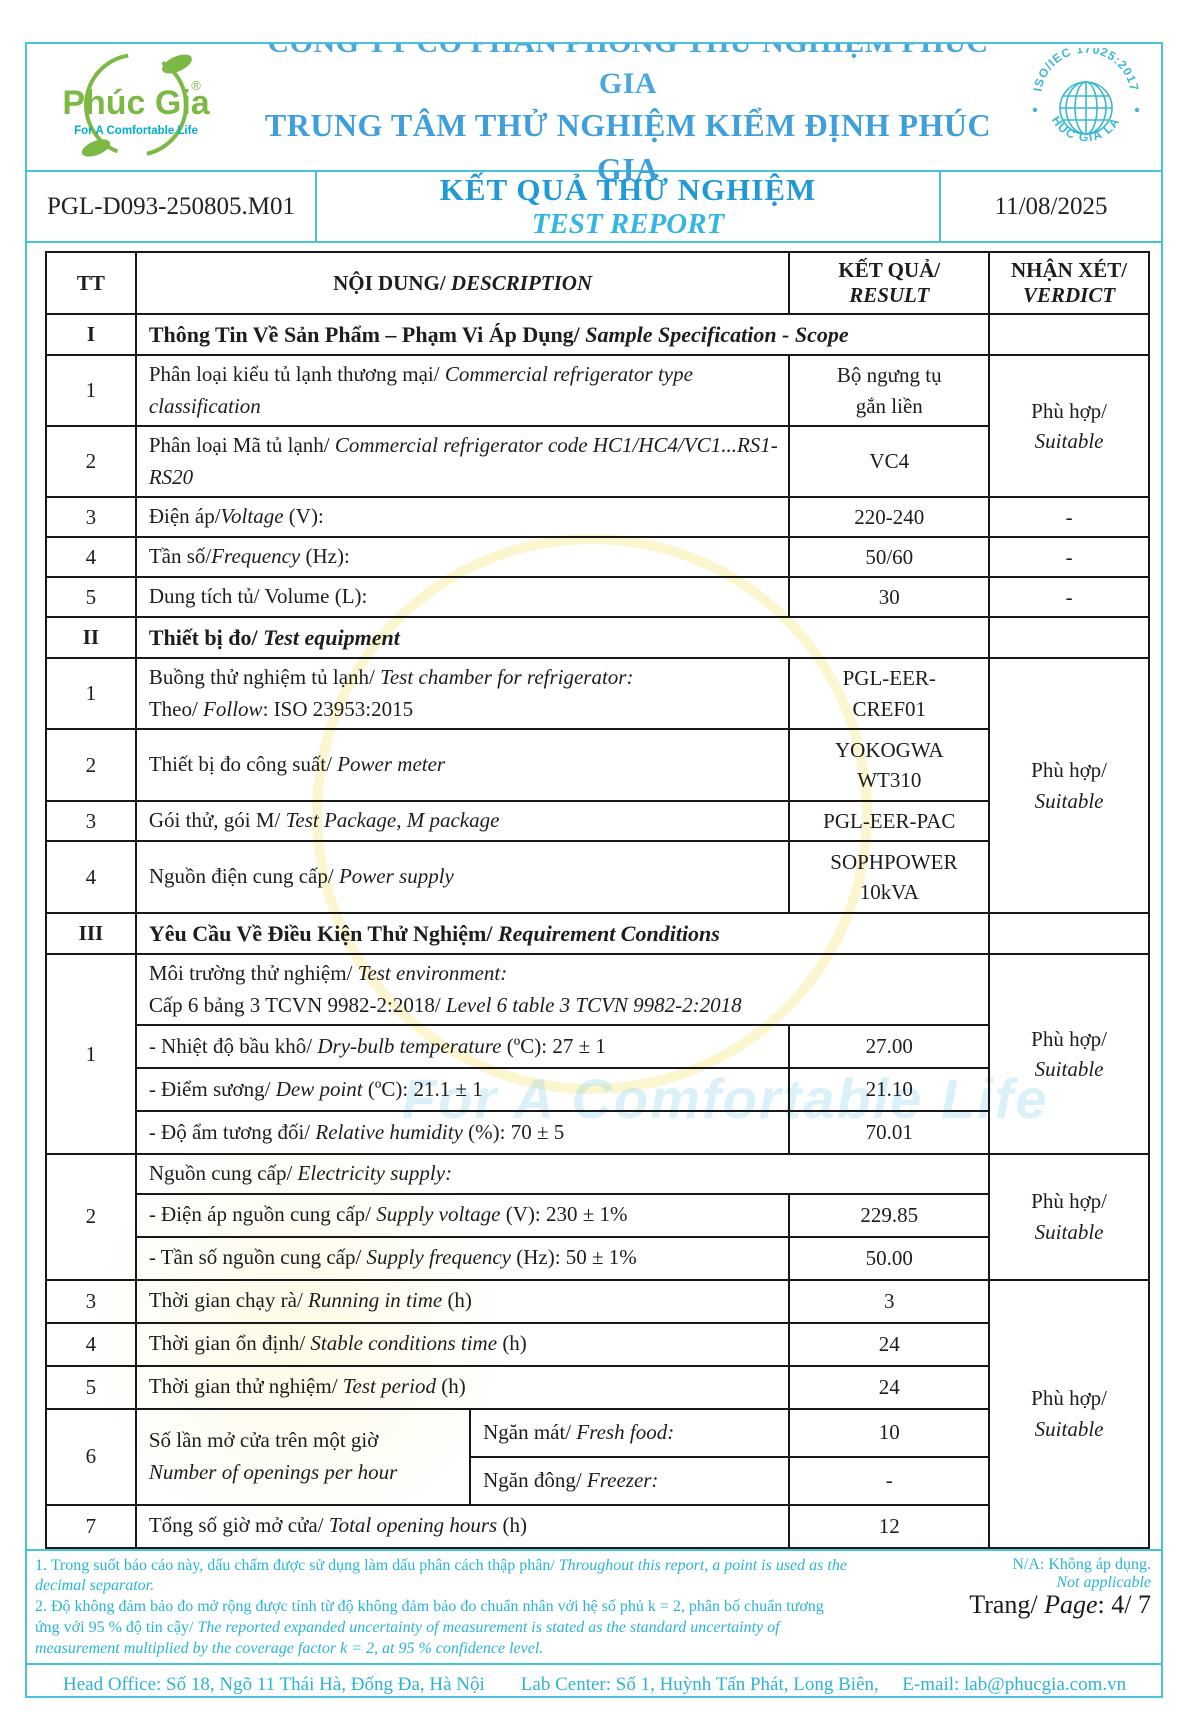 This screenshot has width=1189, height=1715. I want to click on row-i5-verdict: -, so click(1069, 597).